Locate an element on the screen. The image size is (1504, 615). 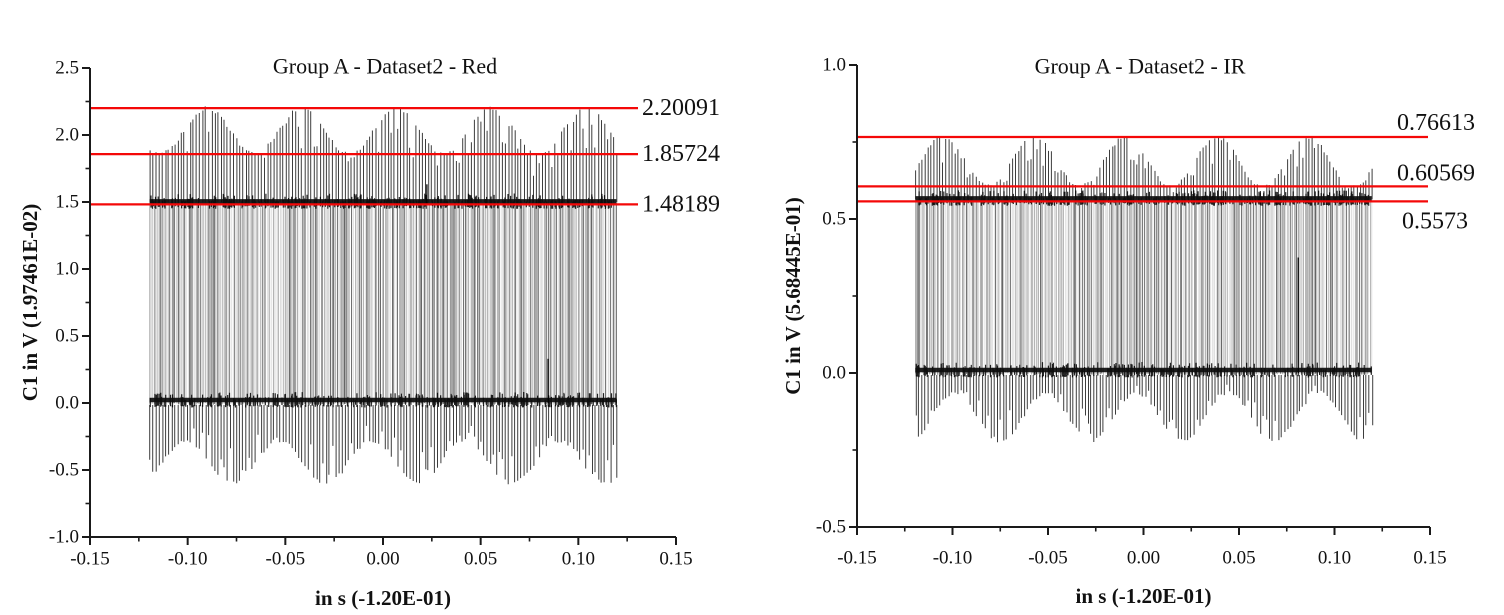
y-tick-label: 2.5 is located at coordinates (67, 68).